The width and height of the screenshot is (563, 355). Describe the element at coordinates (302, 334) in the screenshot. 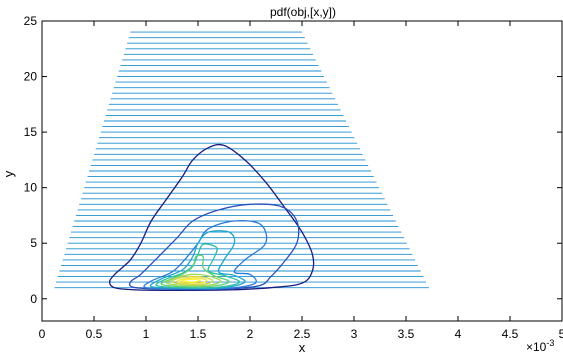

I see `x-tick-label: 2.5` at that location.